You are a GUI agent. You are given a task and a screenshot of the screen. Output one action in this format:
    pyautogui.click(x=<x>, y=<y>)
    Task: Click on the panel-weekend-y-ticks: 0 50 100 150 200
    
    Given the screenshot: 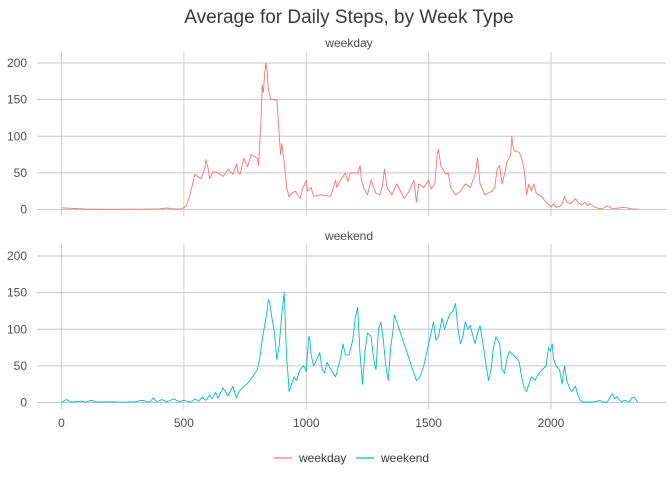 What is the action you would take?
    pyautogui.click(x=17, y=329)
    